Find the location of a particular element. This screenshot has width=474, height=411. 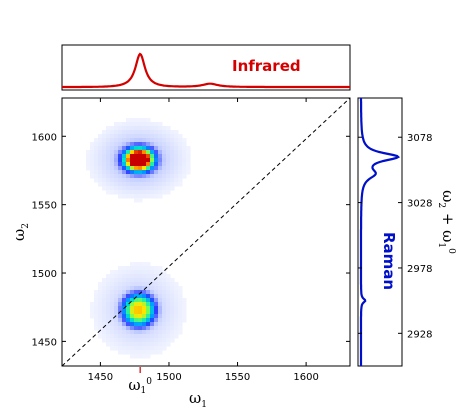

x-tick-label: 1550 is located at coordinates (237, 377).